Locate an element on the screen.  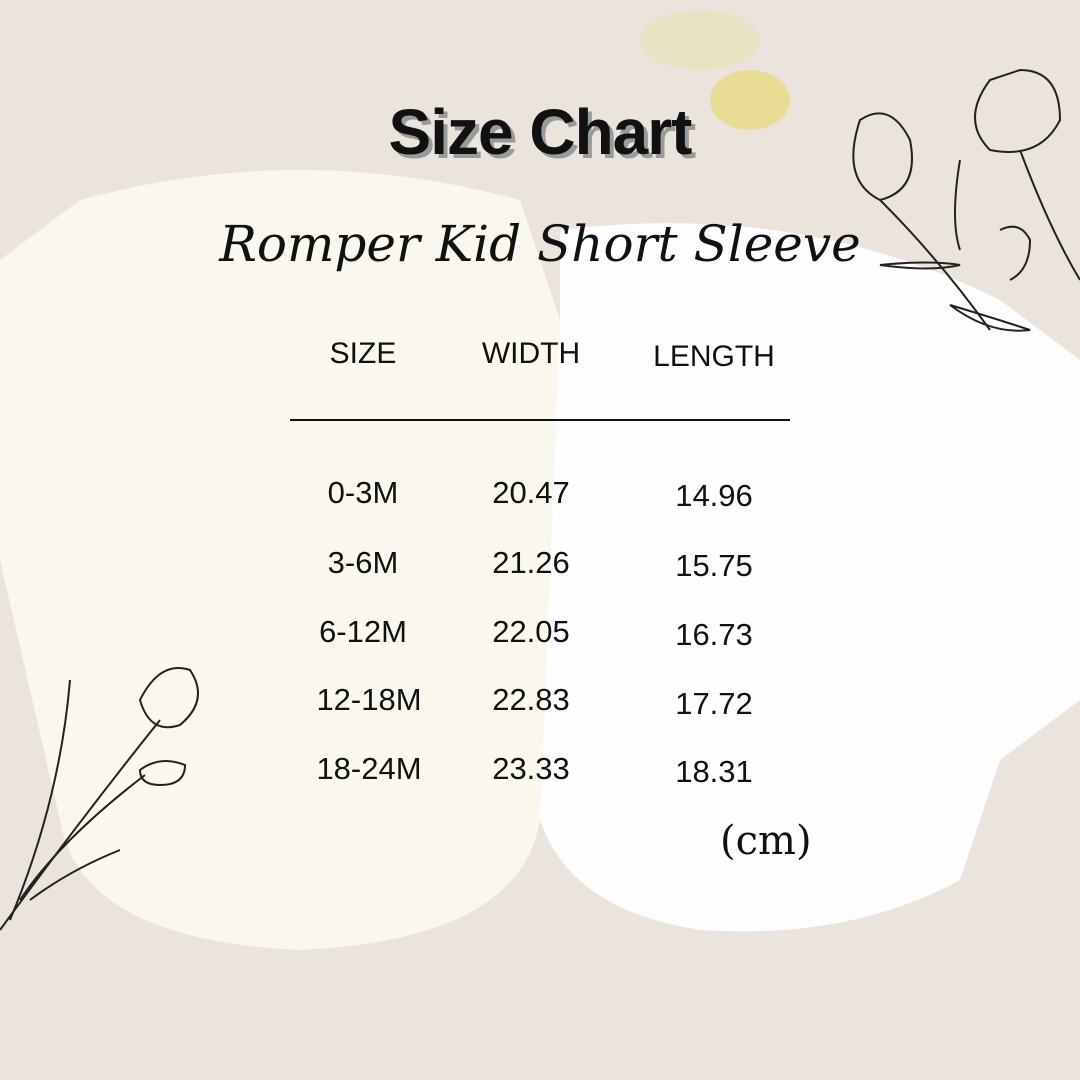
flower-top-decoration is located at coordinates (860, 171).